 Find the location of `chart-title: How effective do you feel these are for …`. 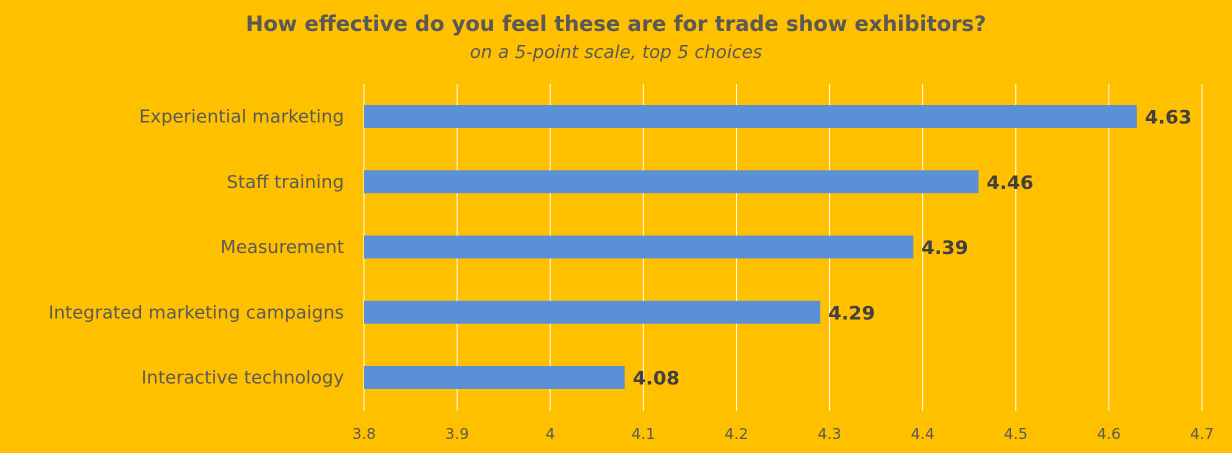

chart-title: How effective do you feel these are for … is located at coordinates (616, 24).